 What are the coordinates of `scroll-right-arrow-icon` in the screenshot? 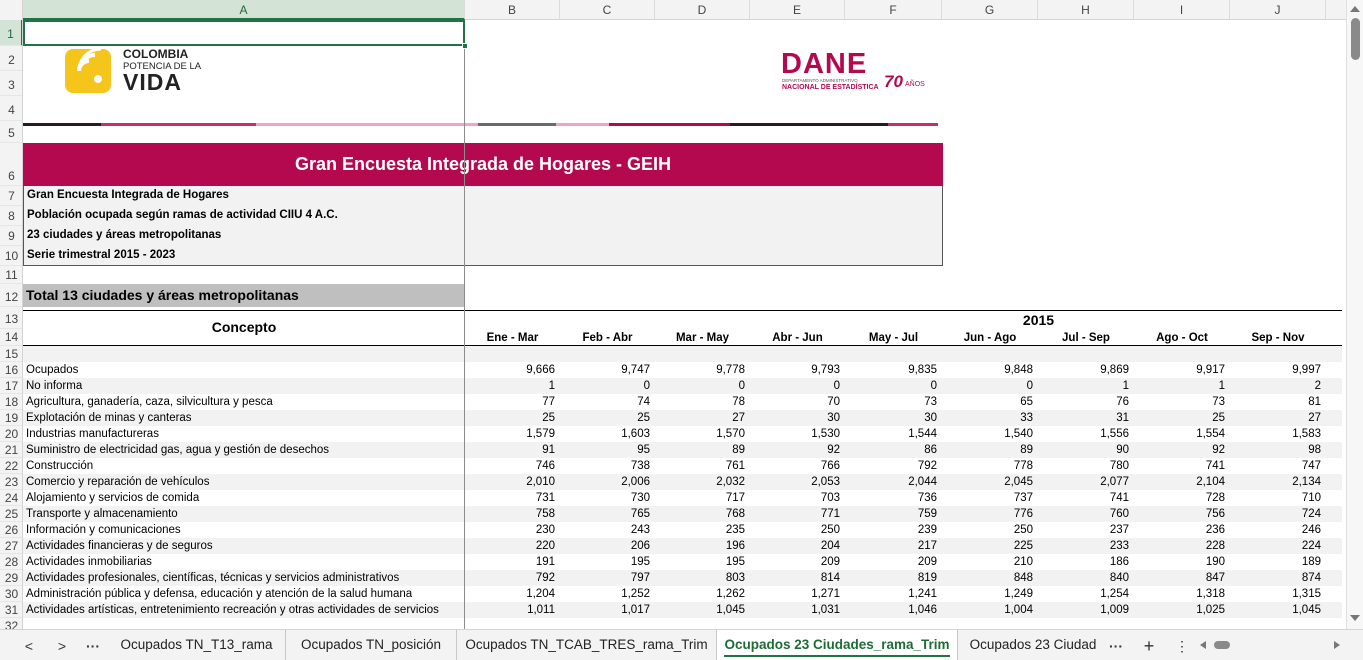 It's located at (1337, 645).